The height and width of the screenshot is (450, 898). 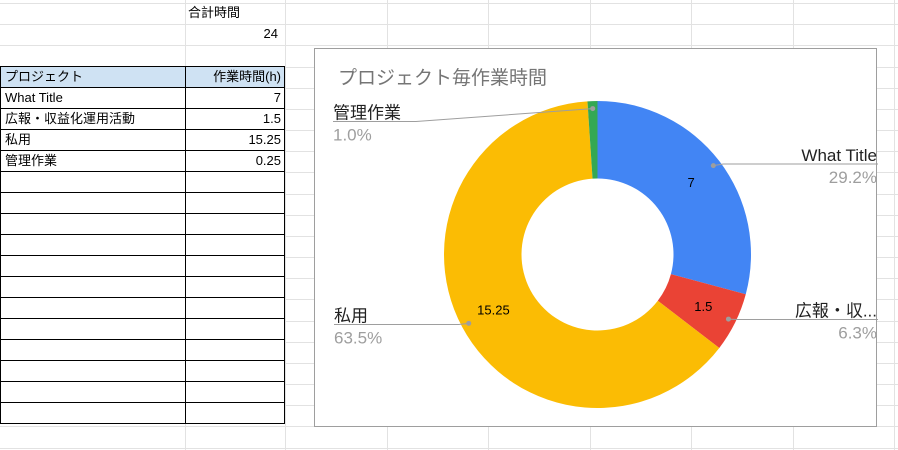 What do you see at coordinates (264, 139) in the screenshot?
I see `hours-cell: 15.25` at bounding box center [264, 139].